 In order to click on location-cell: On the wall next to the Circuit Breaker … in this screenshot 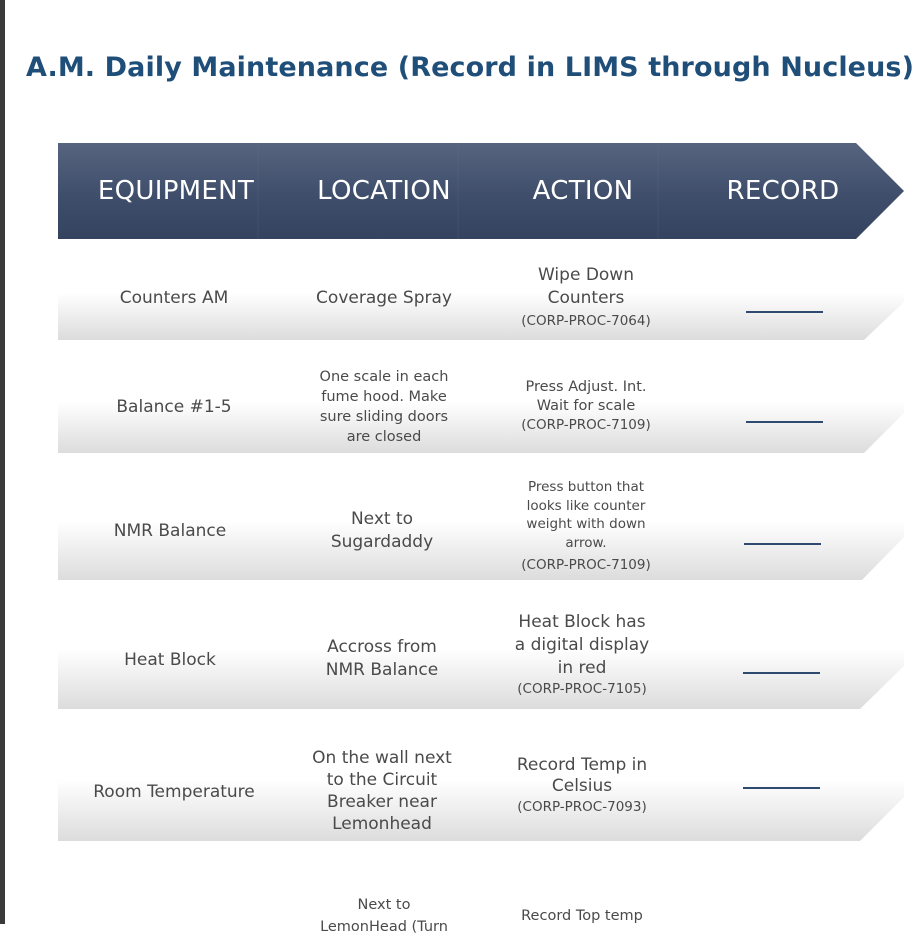, I will do `click(382, 790)`.